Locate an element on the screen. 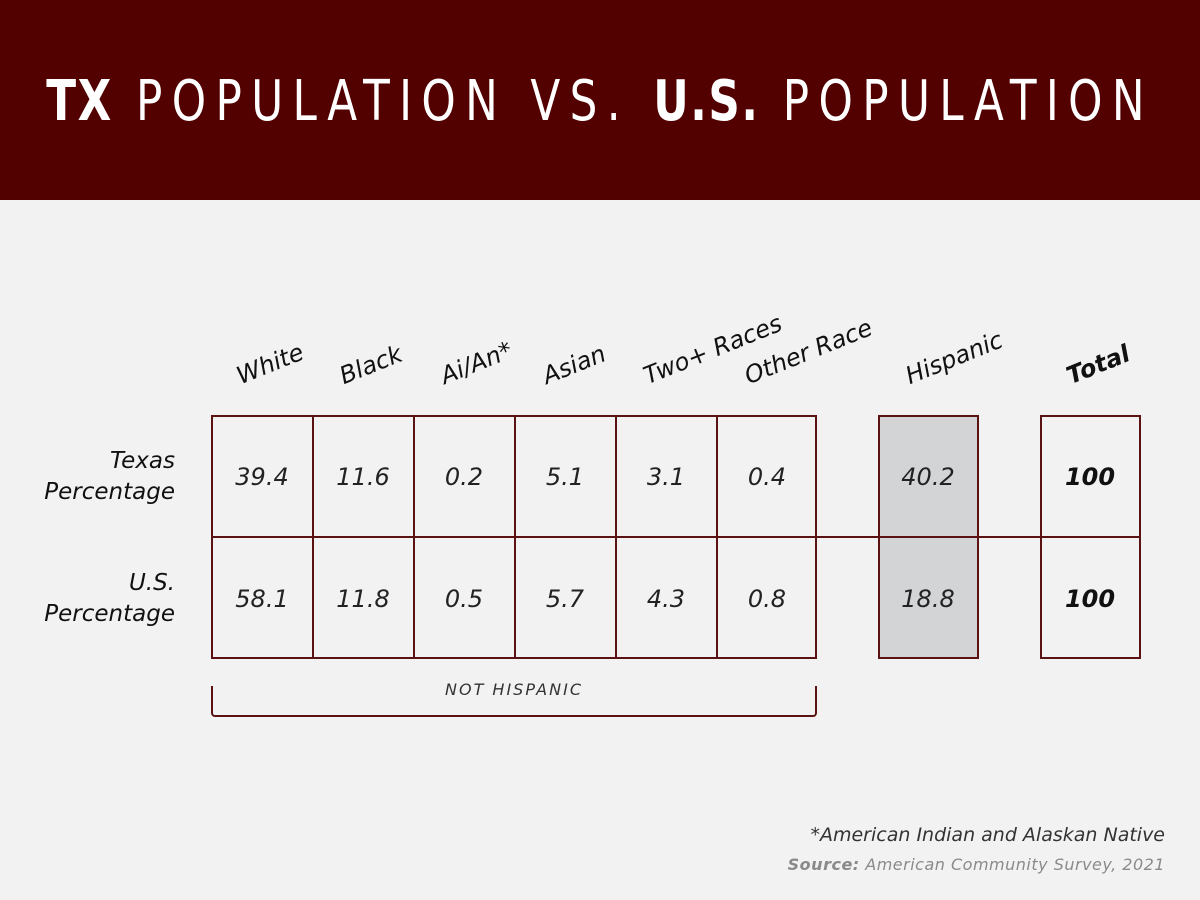 The height and width of the screenshot is (900, 1200). cell-us-hispanic: 18.8 is located at coordinates (928, 599).